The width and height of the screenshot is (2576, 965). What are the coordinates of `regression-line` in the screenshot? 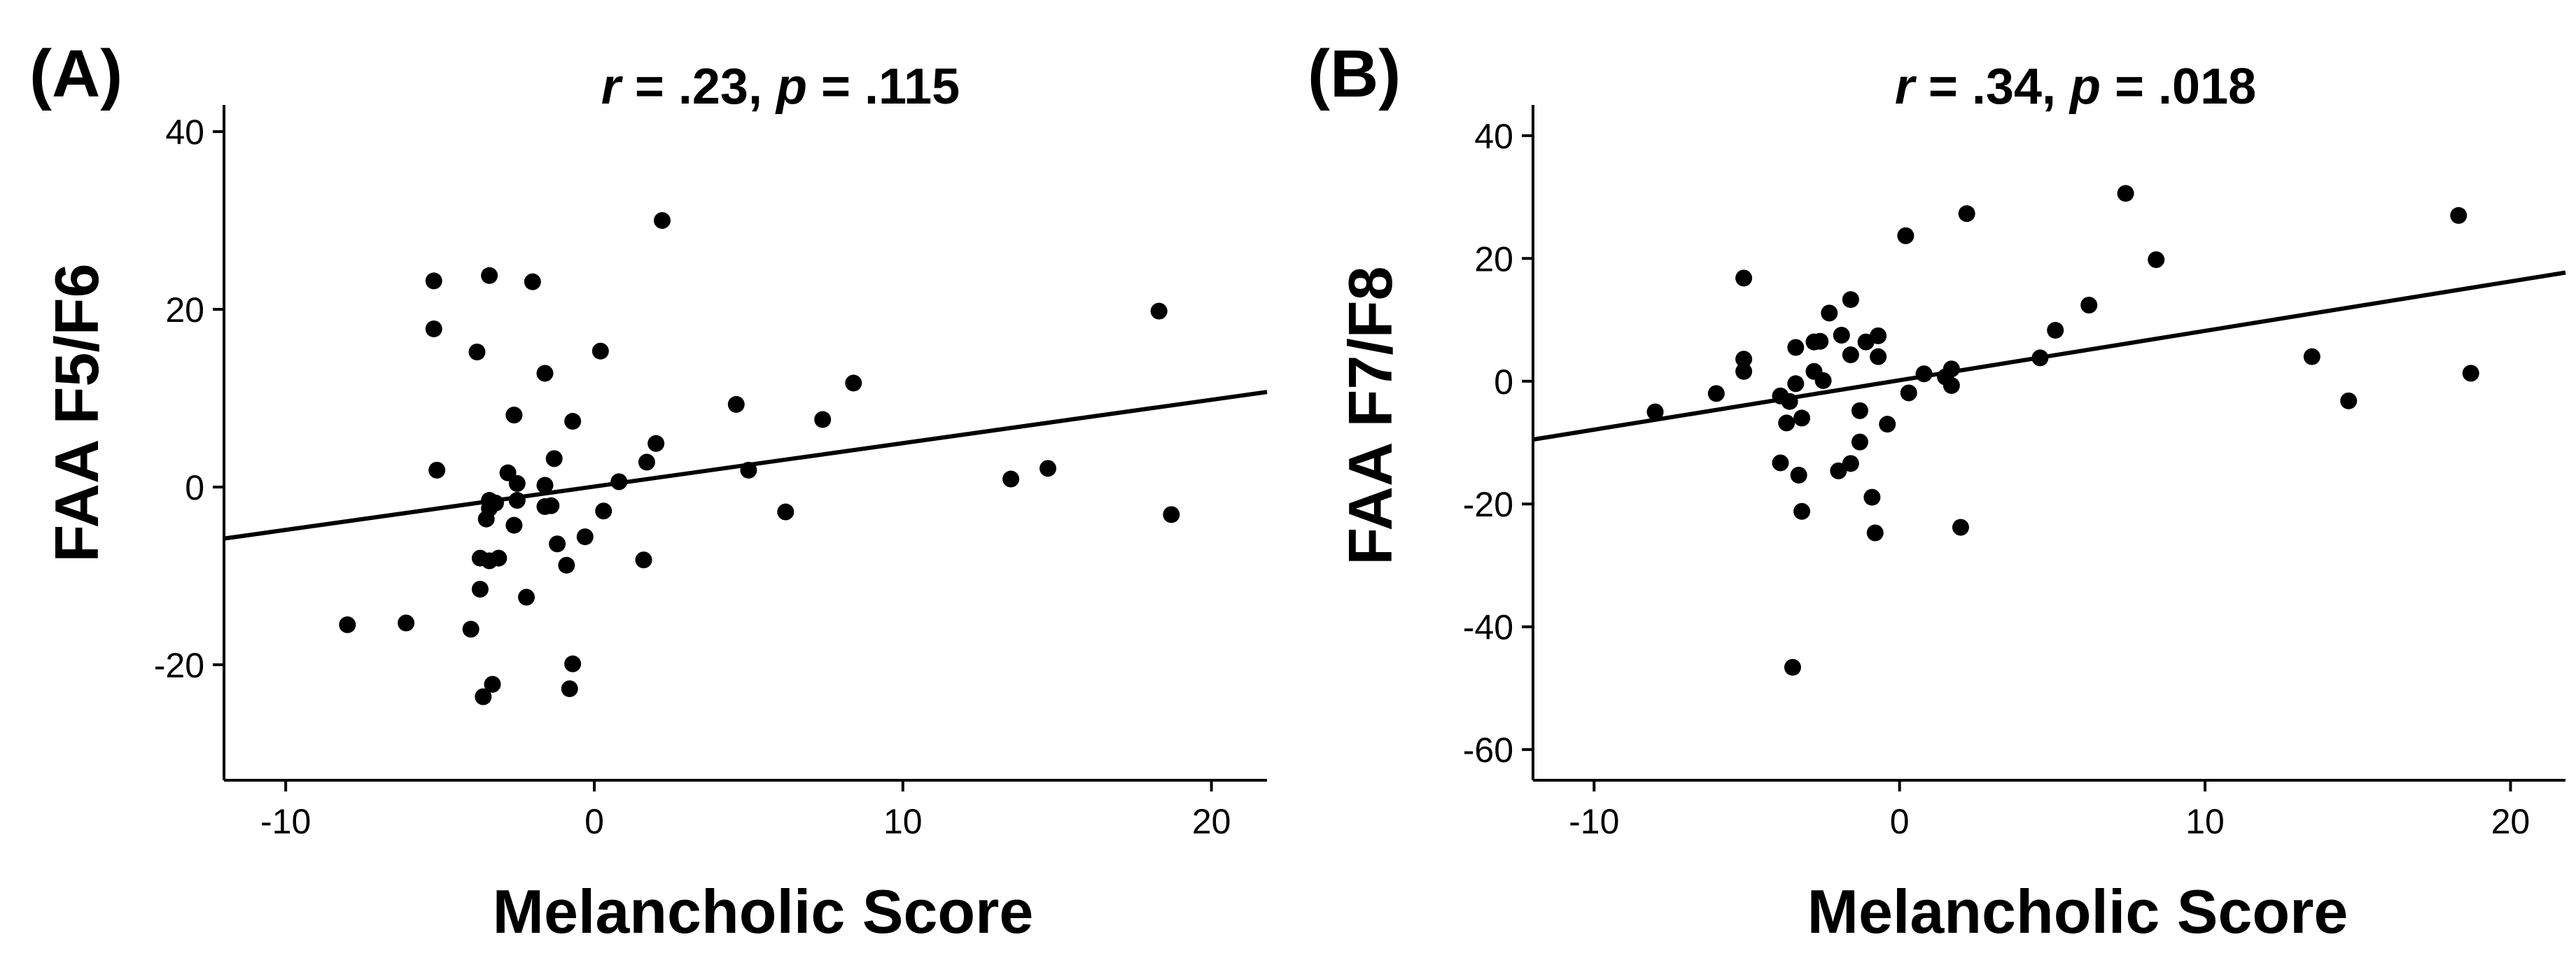 It's located at (2049, 356).